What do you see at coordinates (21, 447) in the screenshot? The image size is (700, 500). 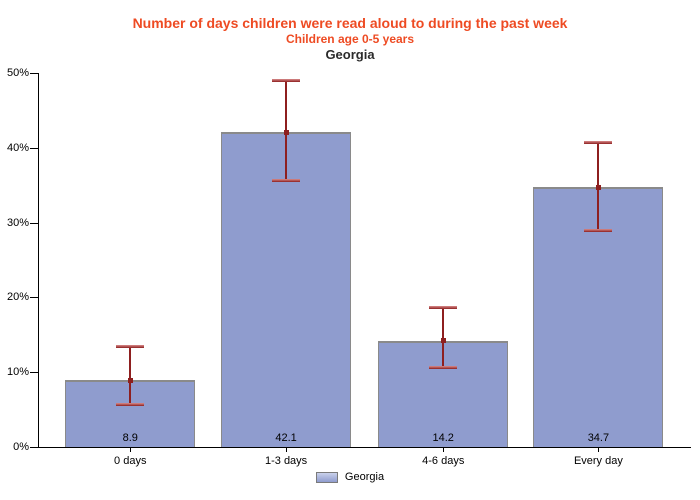 I see `y-axis-tick-label: 0%` at bounding box center [21, 447].